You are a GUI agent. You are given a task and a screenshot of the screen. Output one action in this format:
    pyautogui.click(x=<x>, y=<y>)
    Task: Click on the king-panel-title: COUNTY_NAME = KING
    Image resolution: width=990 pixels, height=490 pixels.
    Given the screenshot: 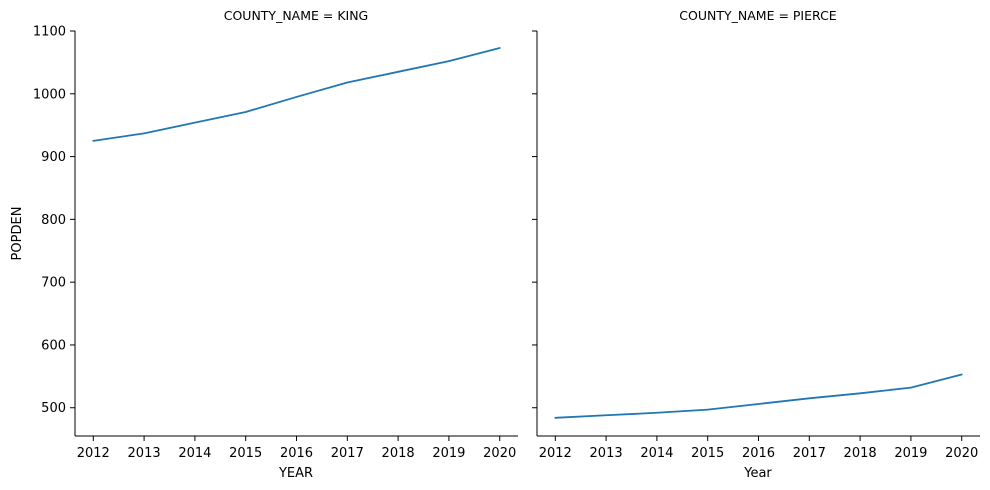 What is the action you would take?
    pyautogui.click(x=296, y=15)
    